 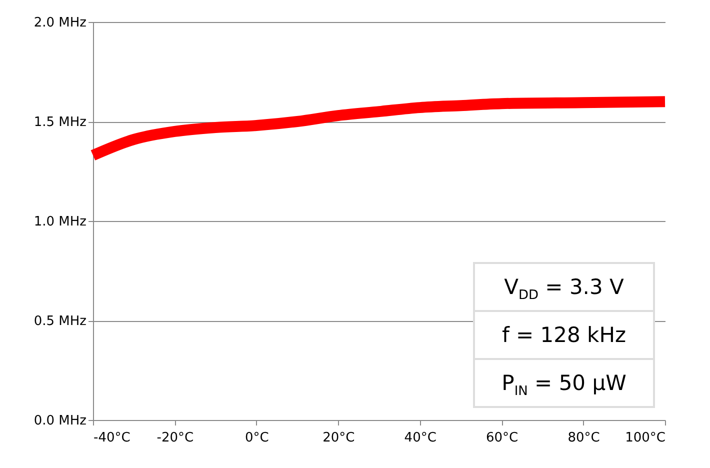 What do you see at coordinates (502, 438) in the screenshot?
I see `x-tick-label: 60°C` at bounding box center [502, 438].